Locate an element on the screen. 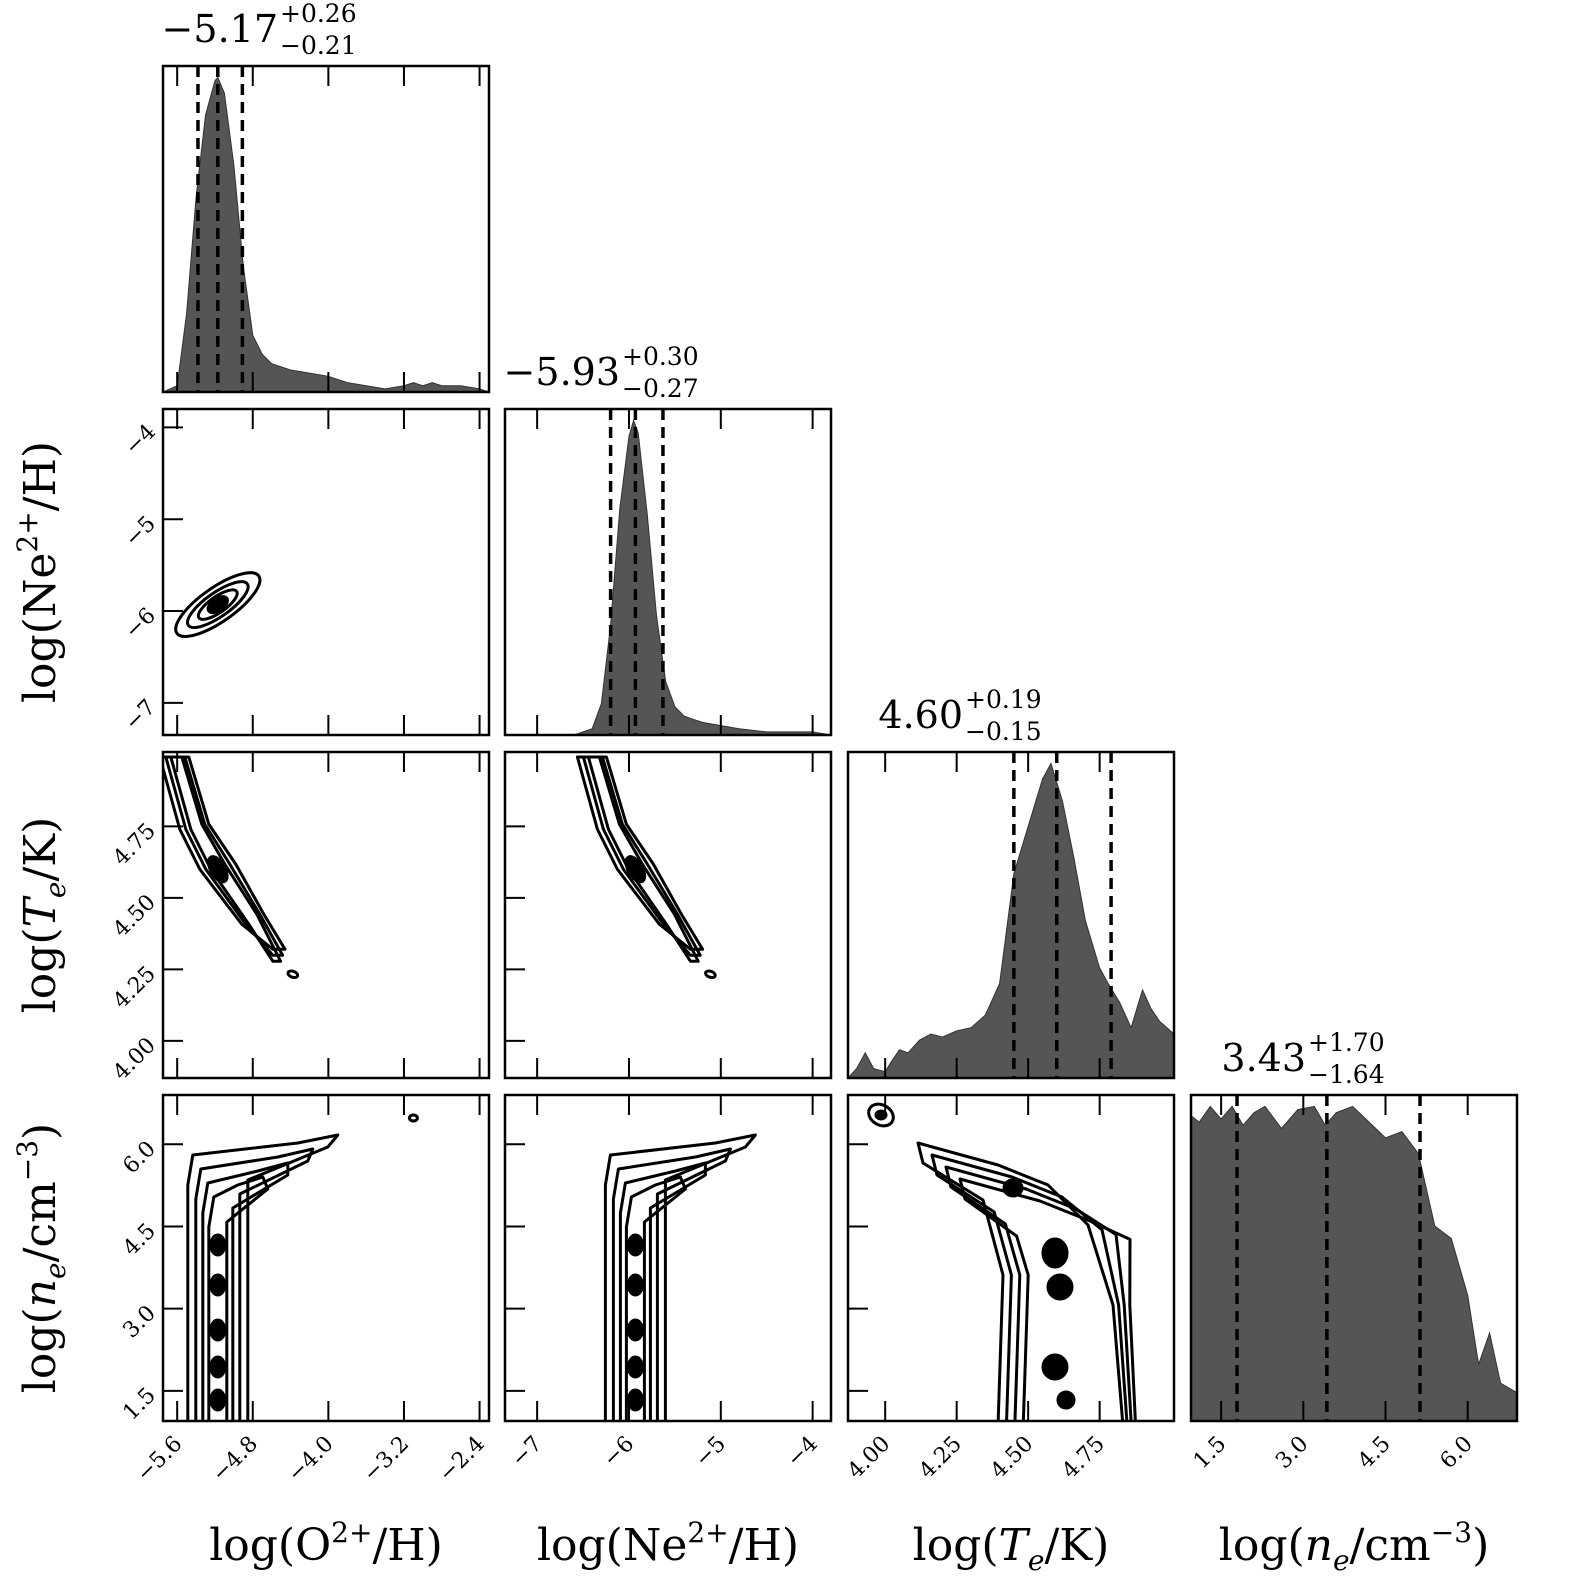 The image size is (1579, 1579). ytick-label-1-2: −5 is located at coordinates (140, 531).